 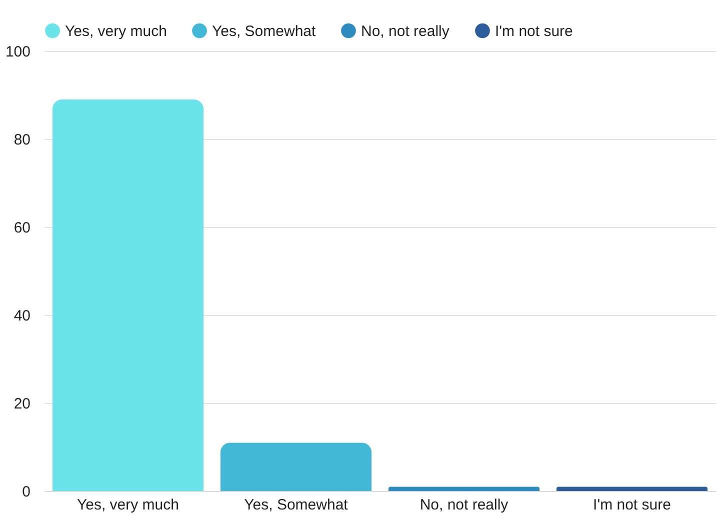 I want to click on y-tick-label: 80, so click(x=22, y=140).